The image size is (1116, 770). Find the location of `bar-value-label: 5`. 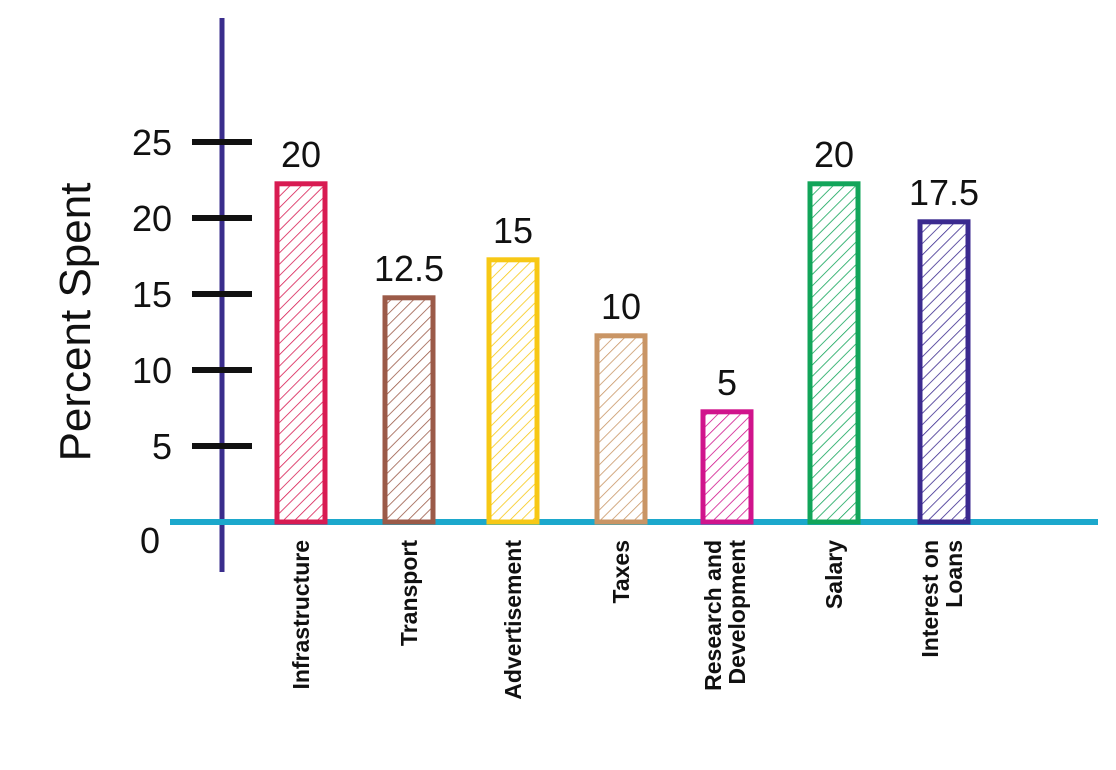

bar-value-label: 5 is located at coordinates (727, 382).